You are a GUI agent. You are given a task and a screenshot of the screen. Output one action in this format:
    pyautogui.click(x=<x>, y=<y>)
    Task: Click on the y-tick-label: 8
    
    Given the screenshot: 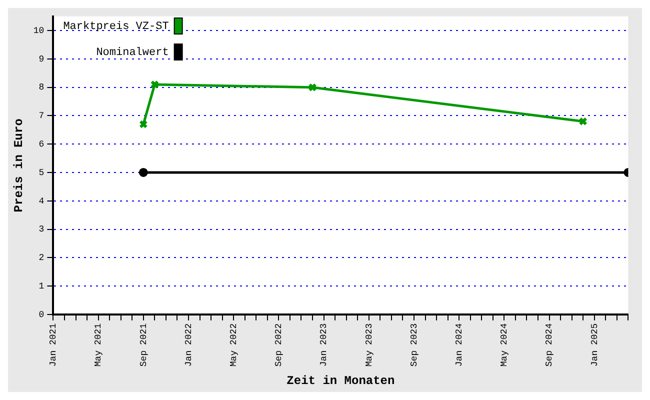 What is the action you would take?
    pyautogui.click(x=41, y=87)
    